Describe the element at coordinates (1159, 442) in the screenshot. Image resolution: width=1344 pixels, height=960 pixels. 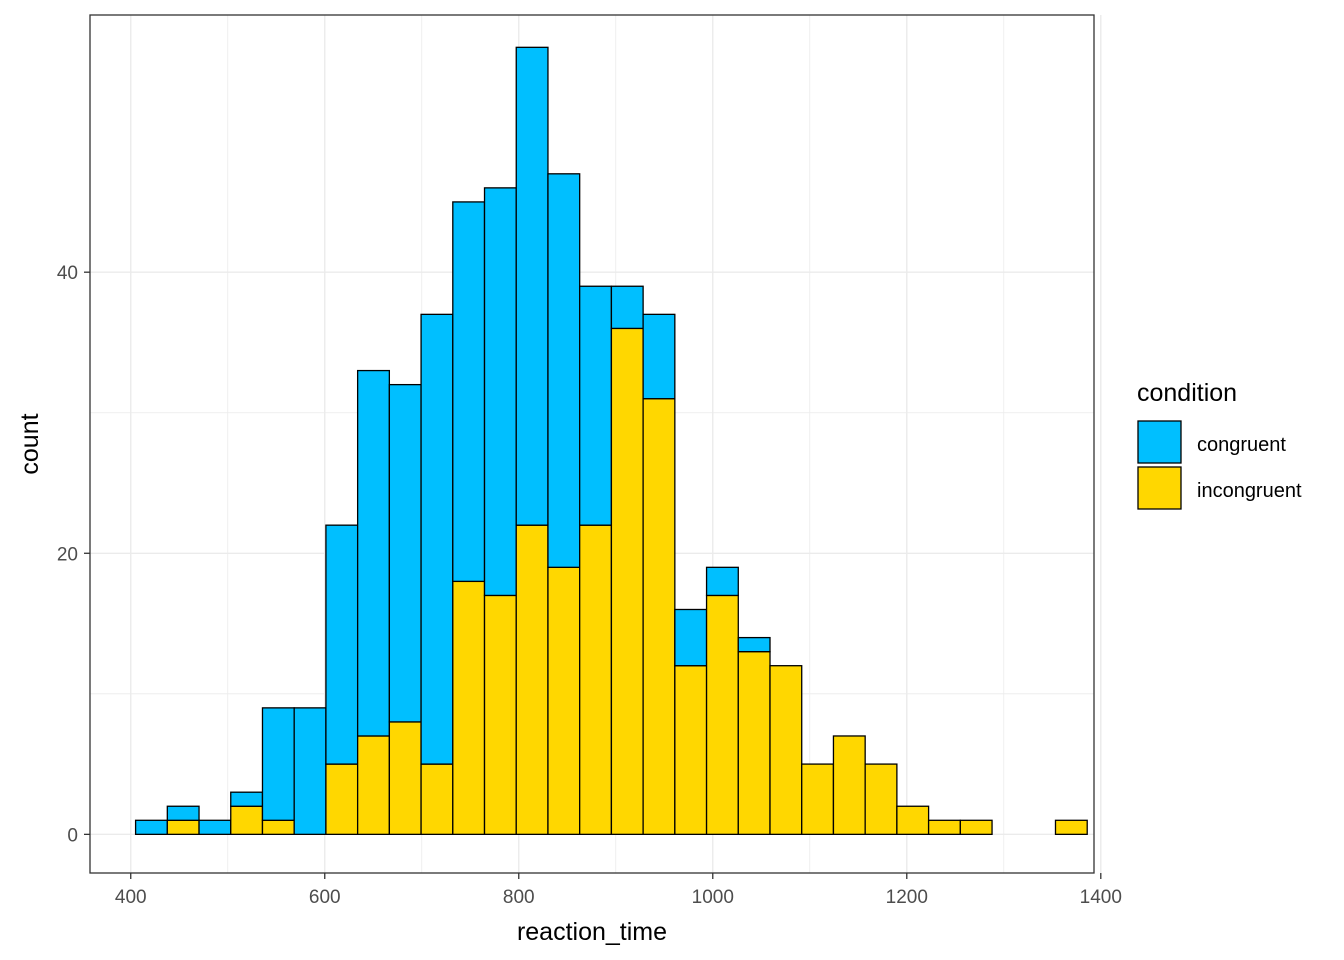
I see `legend-key-congruent` at that location.